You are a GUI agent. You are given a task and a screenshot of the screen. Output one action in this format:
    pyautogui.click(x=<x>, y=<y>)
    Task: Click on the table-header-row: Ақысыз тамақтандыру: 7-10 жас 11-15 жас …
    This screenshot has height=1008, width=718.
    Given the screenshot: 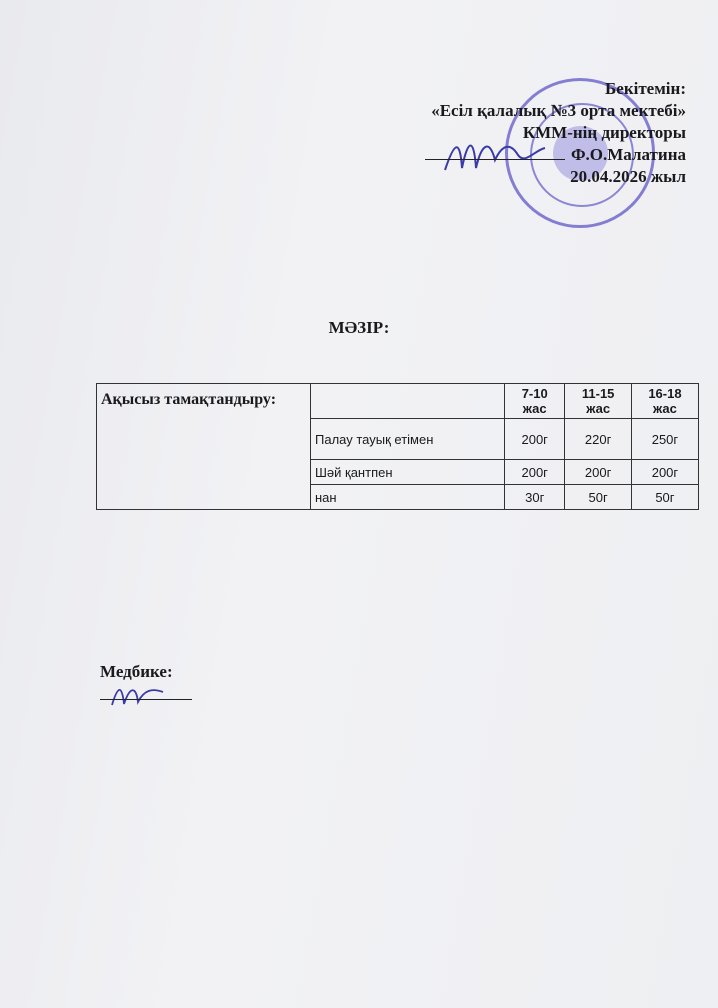 What is the action you would take?
    pyautogui.click(x=398, y=446)
    